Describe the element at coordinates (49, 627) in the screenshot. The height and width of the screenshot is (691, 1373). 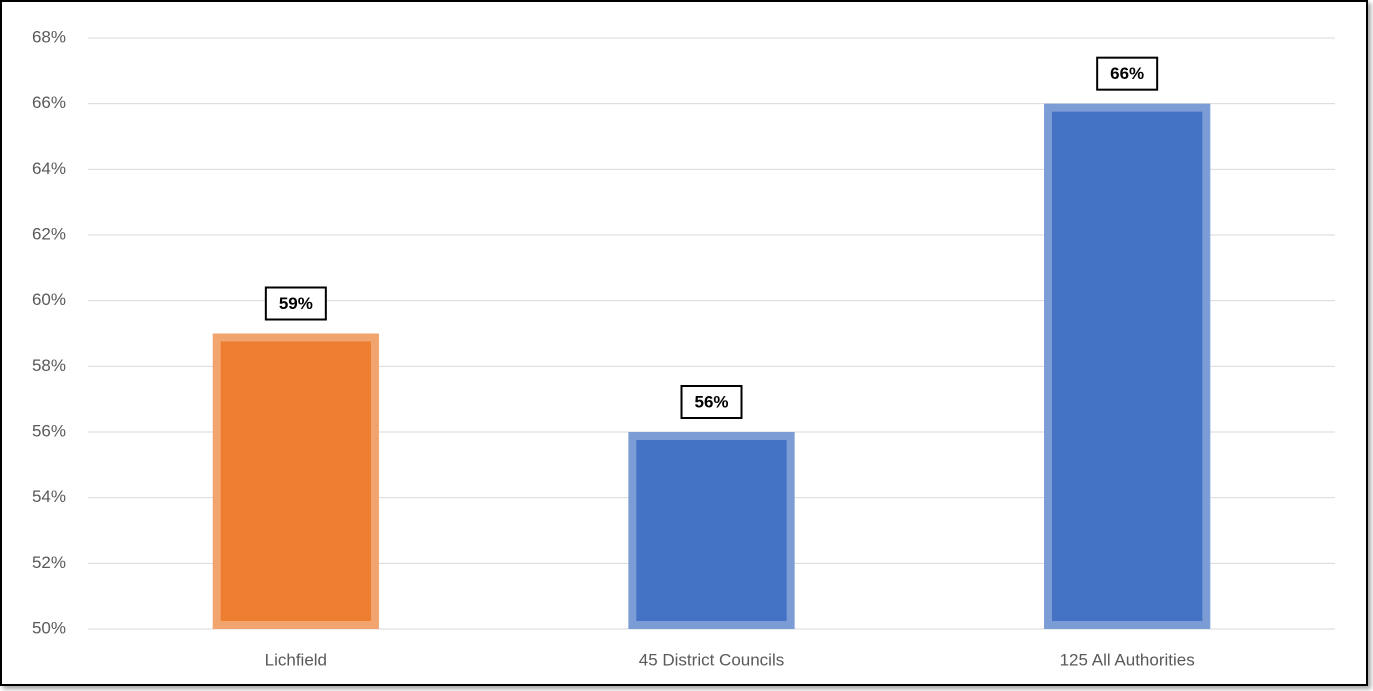
I see `y-tick-label: 50%` at that location.